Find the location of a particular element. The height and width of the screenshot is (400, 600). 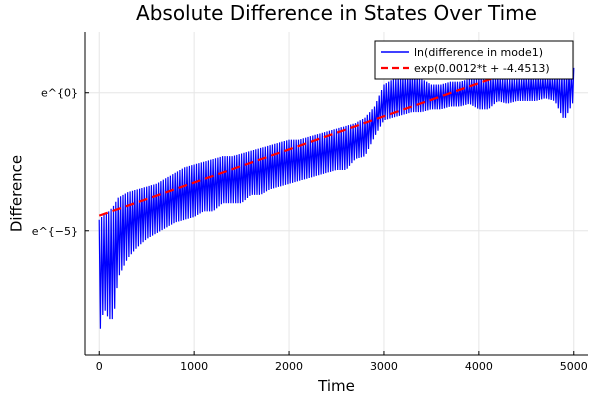

x-tick-label: 0 is located at coordinates (99, 366).